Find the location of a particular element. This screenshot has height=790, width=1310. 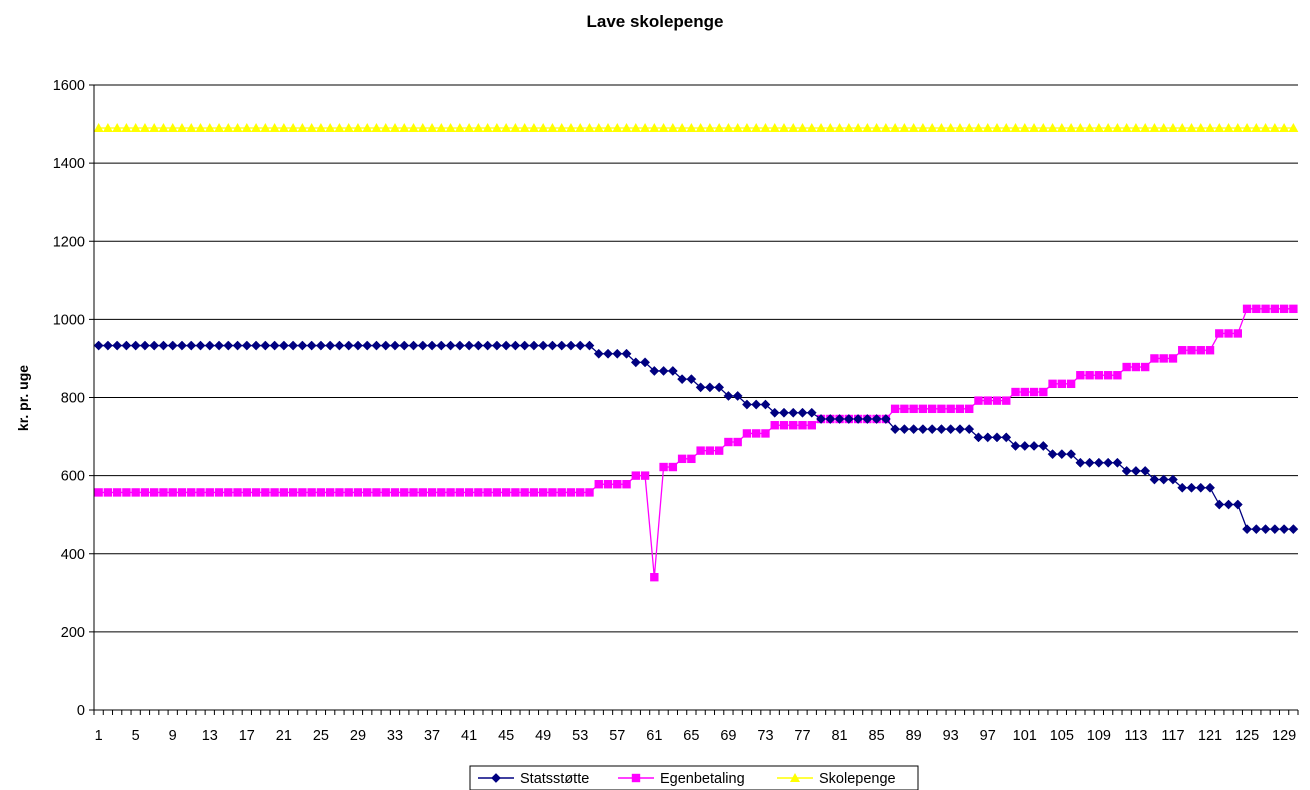

legend-label-1: Egenbetaling is located at coordinates (702, 779).